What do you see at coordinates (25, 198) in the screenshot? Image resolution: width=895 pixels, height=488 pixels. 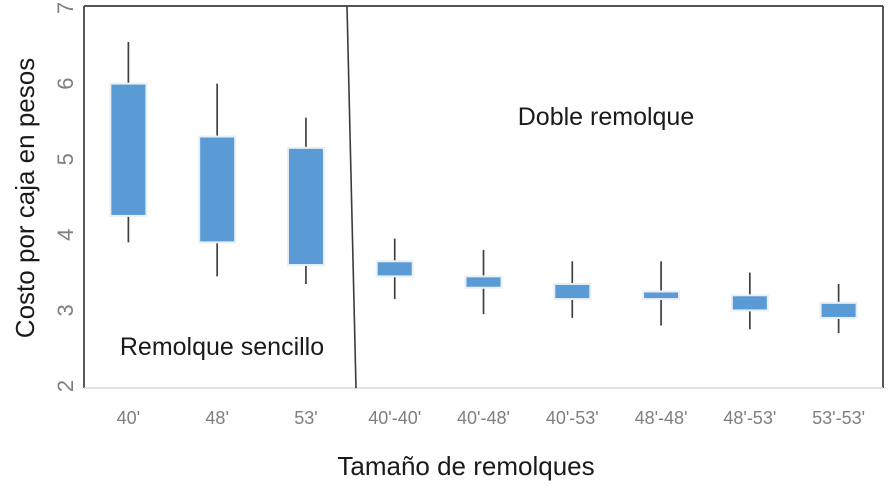 I see `y-axis-title: Costo por caja en pesos` at bounding box center [25, 198].